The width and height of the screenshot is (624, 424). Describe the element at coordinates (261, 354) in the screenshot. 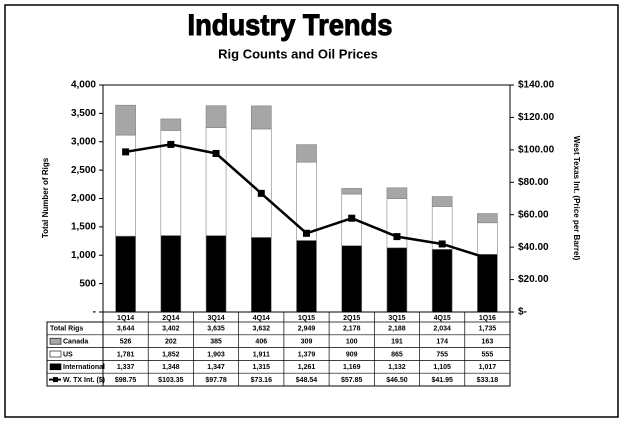

I see `table-cell: 1,911` at that location.